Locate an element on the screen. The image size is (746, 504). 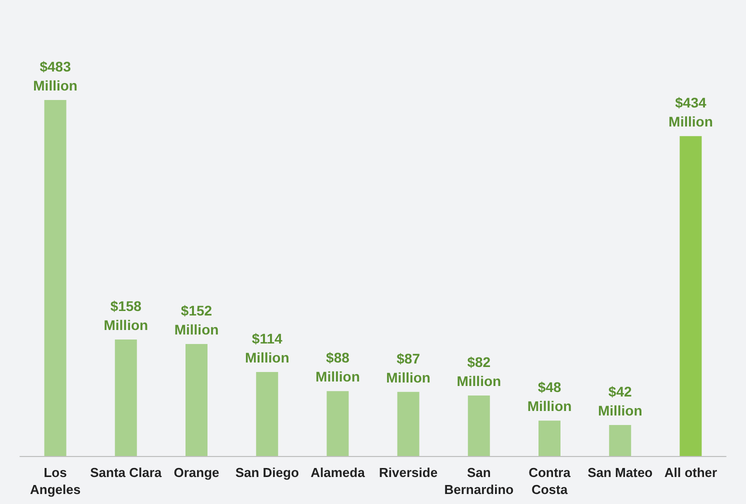
x-tick-label: Santa Clara is located at coordinates (126, 472).